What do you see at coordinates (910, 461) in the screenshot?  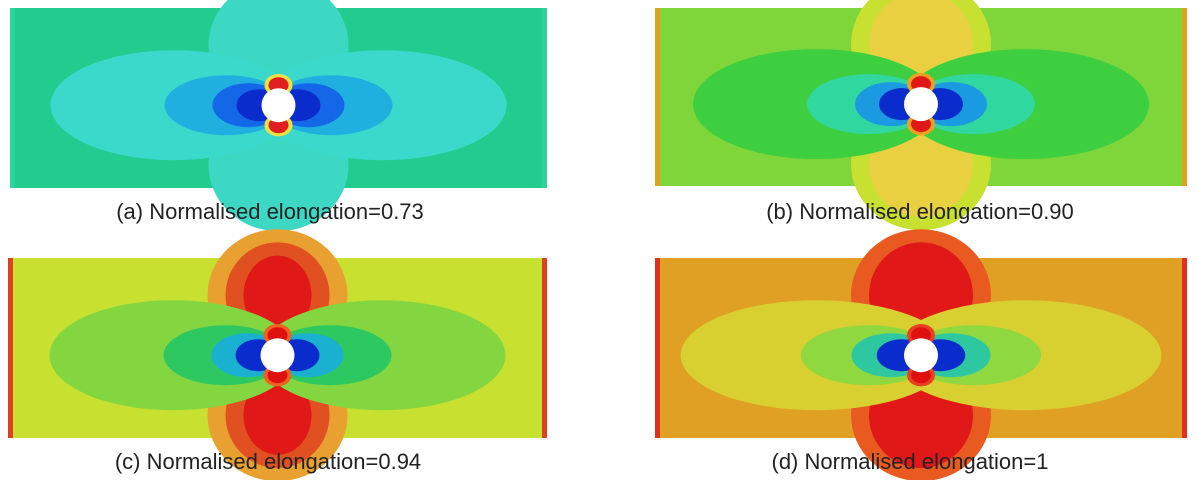 I see `caption: (d) Normalised elongation=1` at bounding box center [910, 461].